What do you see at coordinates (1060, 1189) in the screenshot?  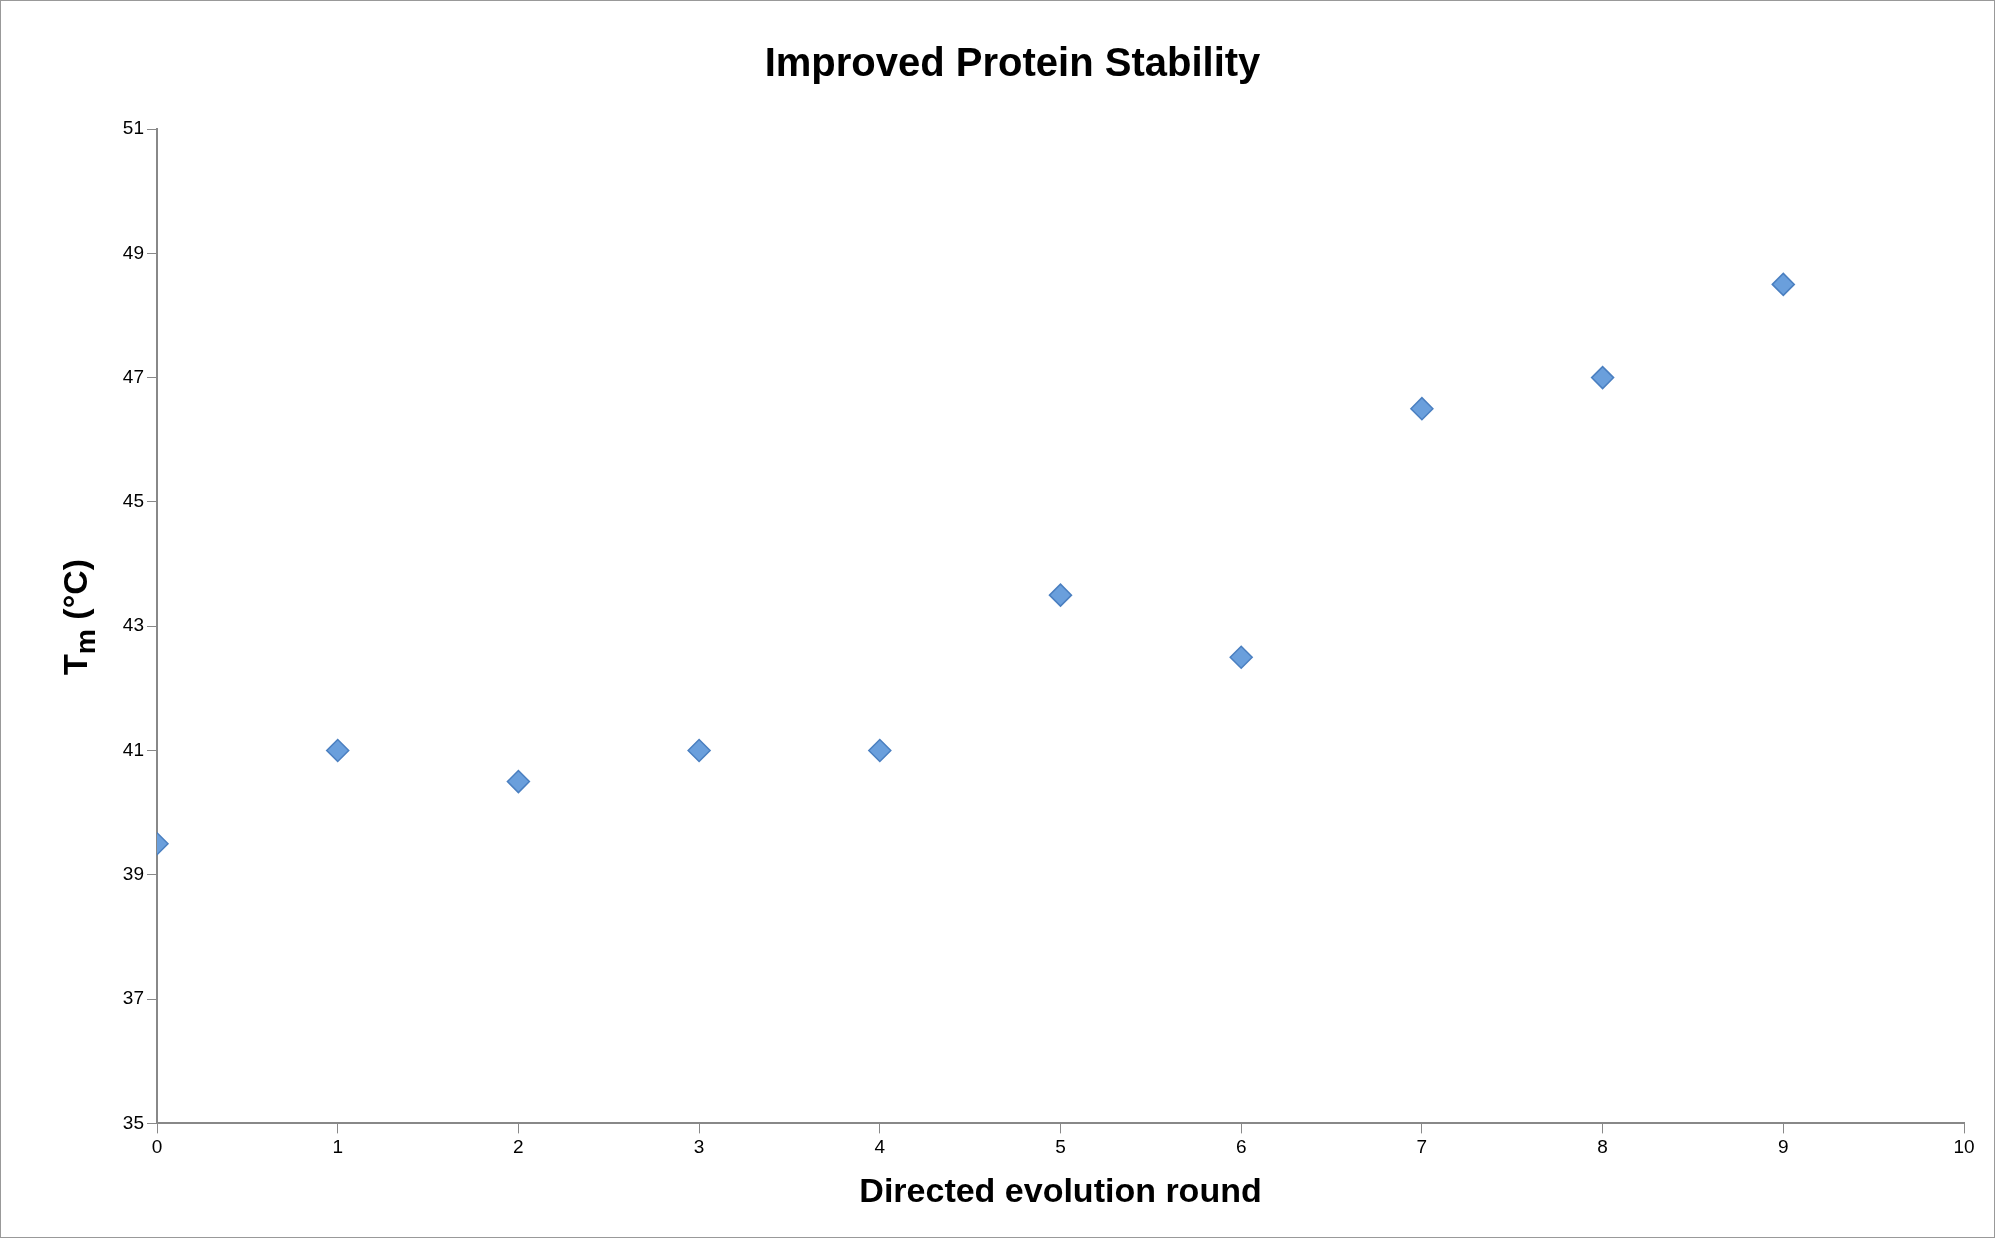 I see `x-axis-title: Directed evolution round` at bounding box center [1060, 1189].